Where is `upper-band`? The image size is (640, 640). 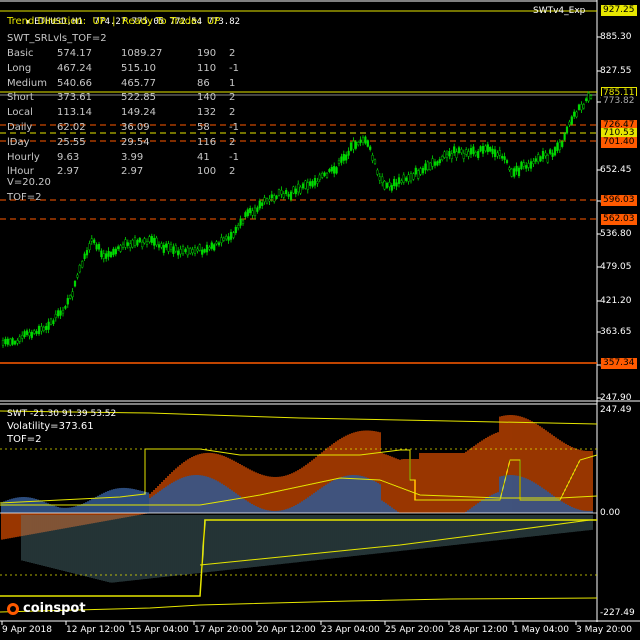
upper-band is located at coordinates (299, 417).